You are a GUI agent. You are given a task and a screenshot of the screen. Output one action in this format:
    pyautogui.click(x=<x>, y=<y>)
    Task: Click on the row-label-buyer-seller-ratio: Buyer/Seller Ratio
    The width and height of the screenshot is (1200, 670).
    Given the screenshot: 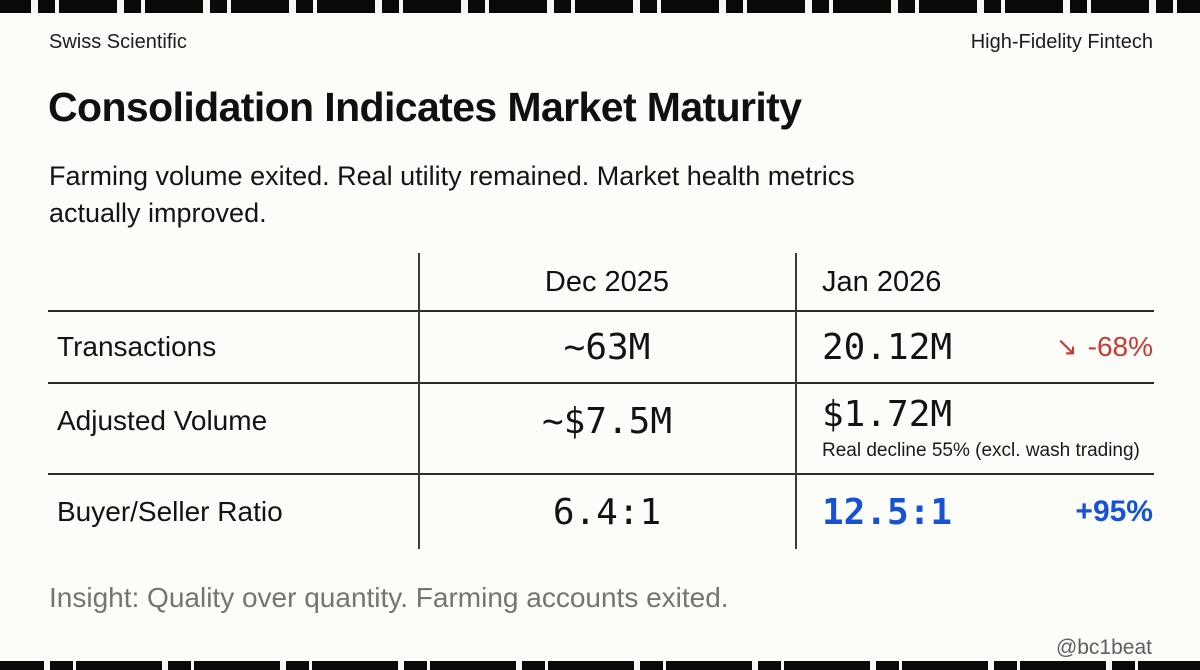 What is the action you would take?
    pyautogui.click(x=170, y=511)
    